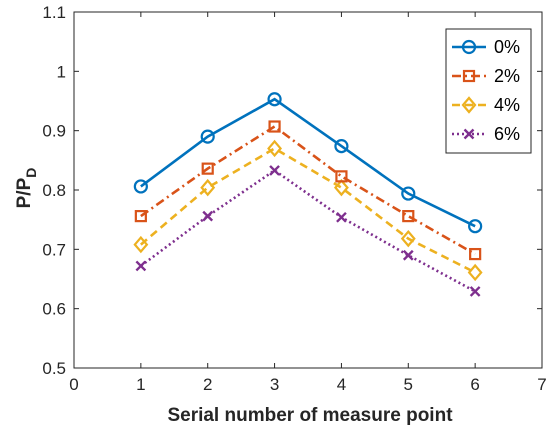 The height and width of the screenshot is (436, 550). I want to click on y-tick-label: 0.7, so click(54, 249).